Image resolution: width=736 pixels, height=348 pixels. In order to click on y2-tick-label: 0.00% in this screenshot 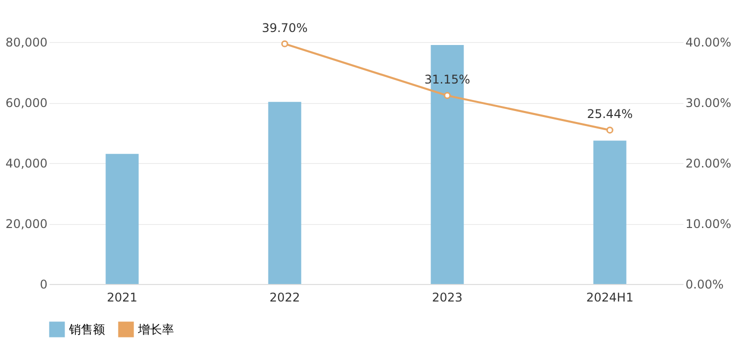, I will do `click(705, 285)`.